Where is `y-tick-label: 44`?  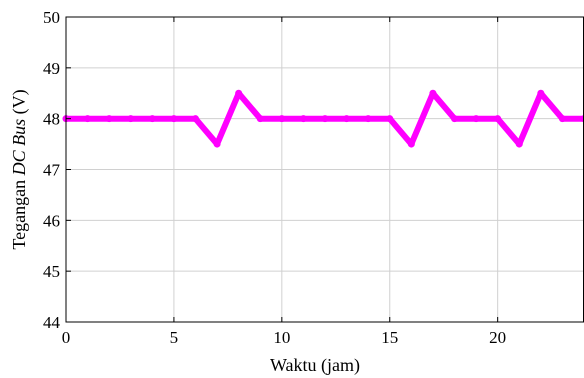 y-tick-label: 44 is located at coordinates (52, 322).